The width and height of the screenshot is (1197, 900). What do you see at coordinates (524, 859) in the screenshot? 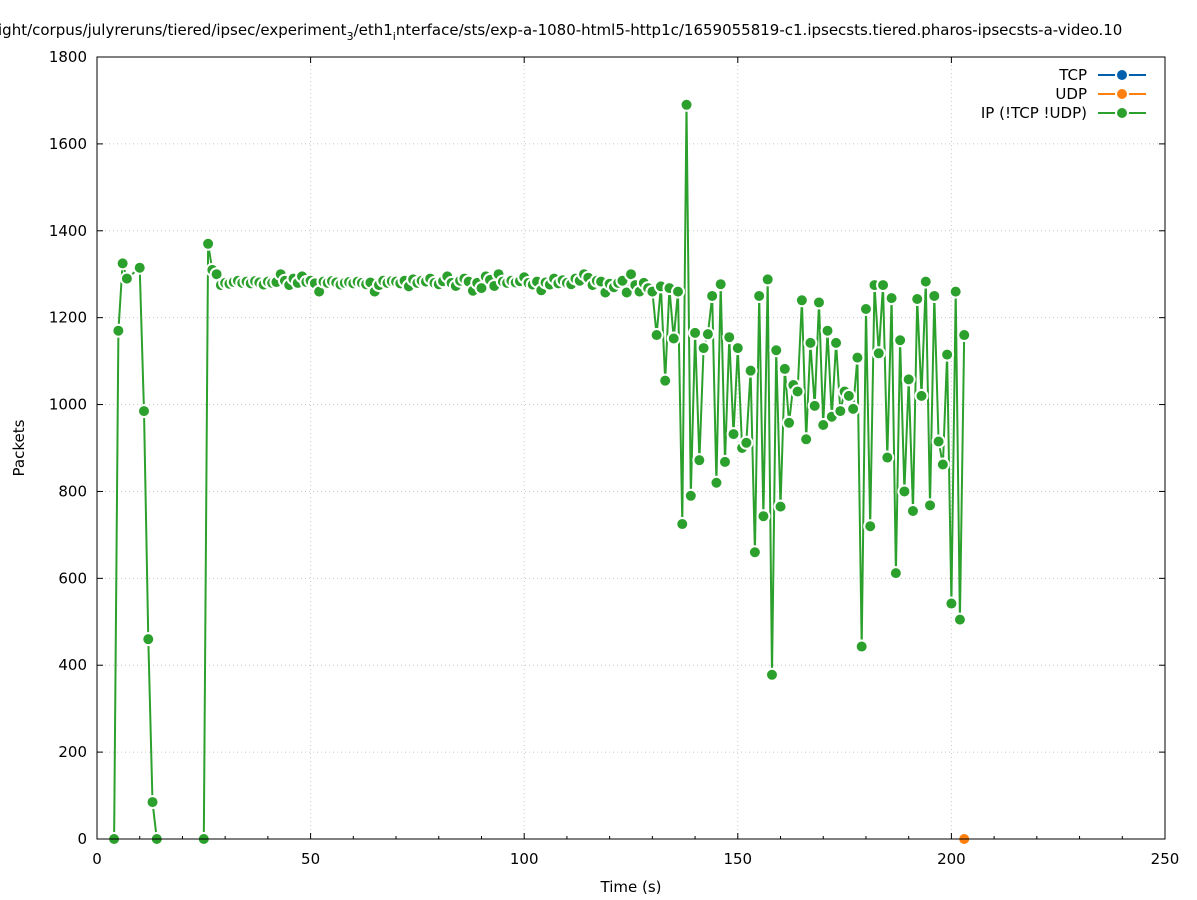
I see `x-tick-label: 100` at bounding box center [524, 859].